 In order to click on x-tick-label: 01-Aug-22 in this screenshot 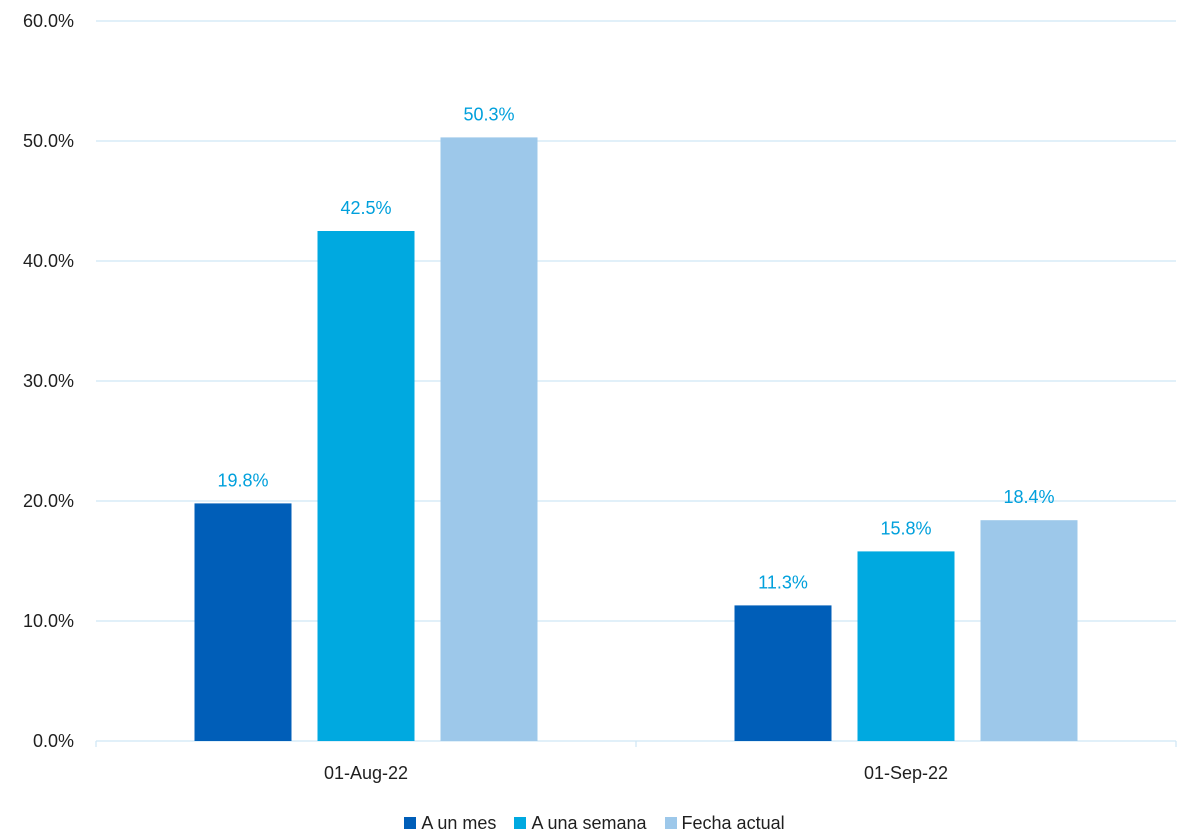, I will do `click(366, 773)`.